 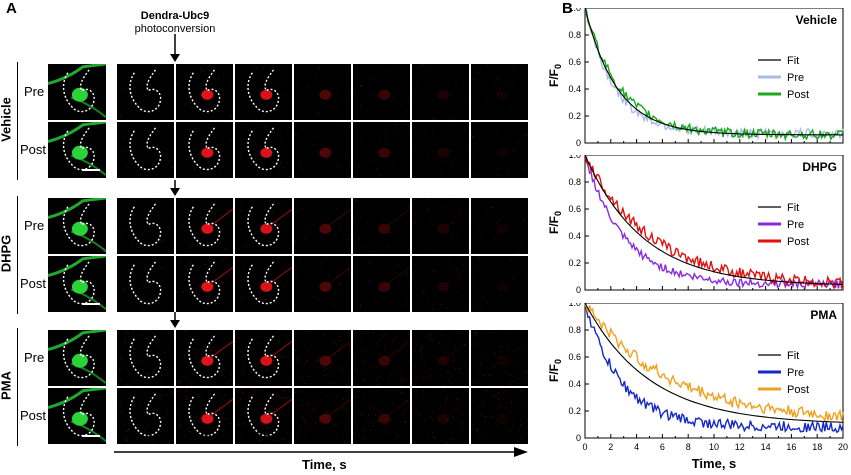 I want to click on chart-title: PMA, so click(x=823, y=315).